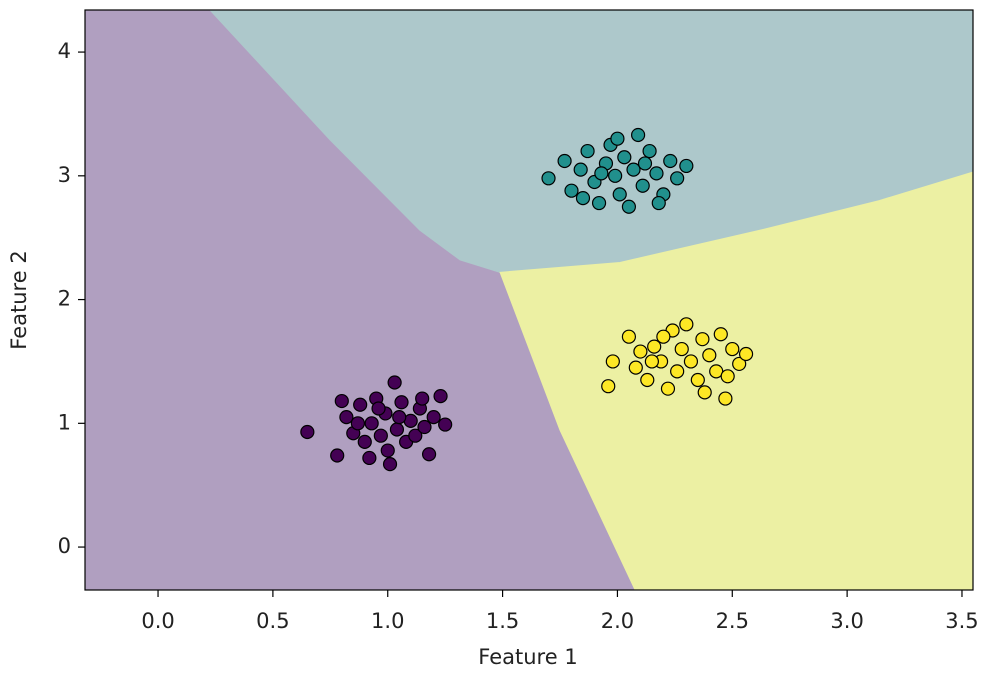 Image resolution: width=986 pixels, height=674 pixels. I want to click on y-axis-label: Feature 2, so click(19, 299).